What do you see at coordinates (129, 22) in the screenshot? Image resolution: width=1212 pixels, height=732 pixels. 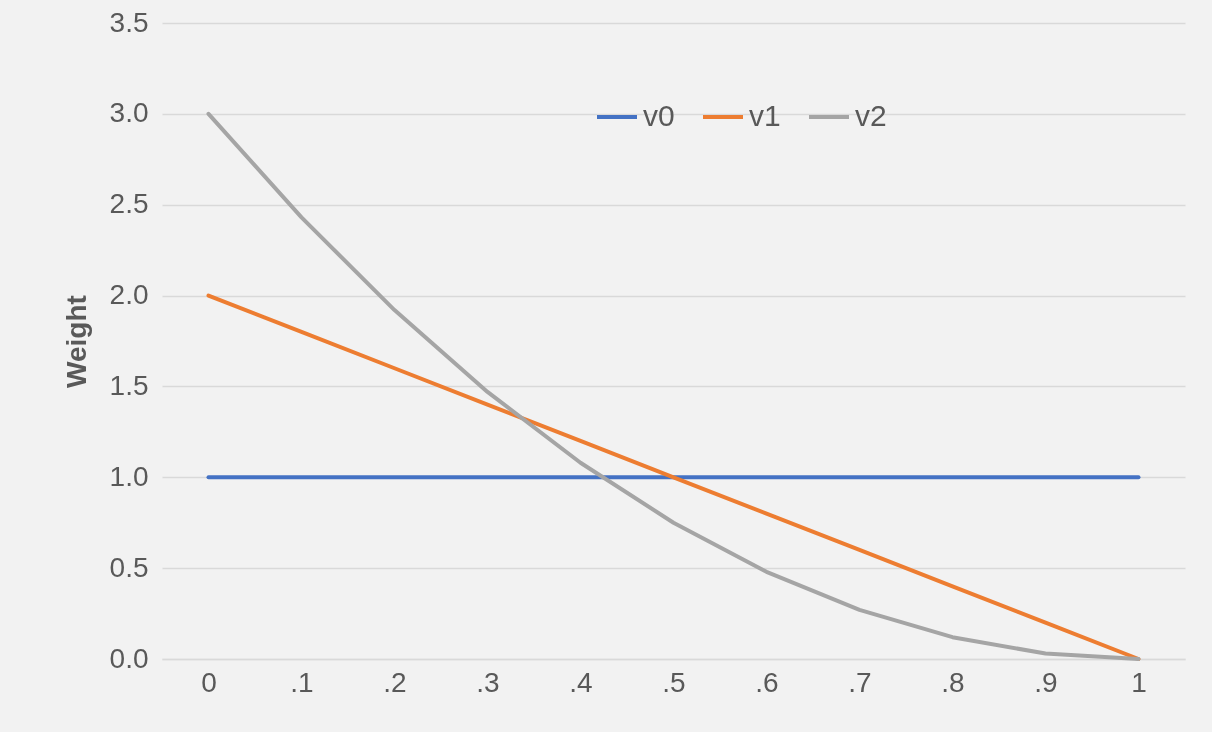 I see `y-tick-label: 3.5` at bounding box center [129, 22].